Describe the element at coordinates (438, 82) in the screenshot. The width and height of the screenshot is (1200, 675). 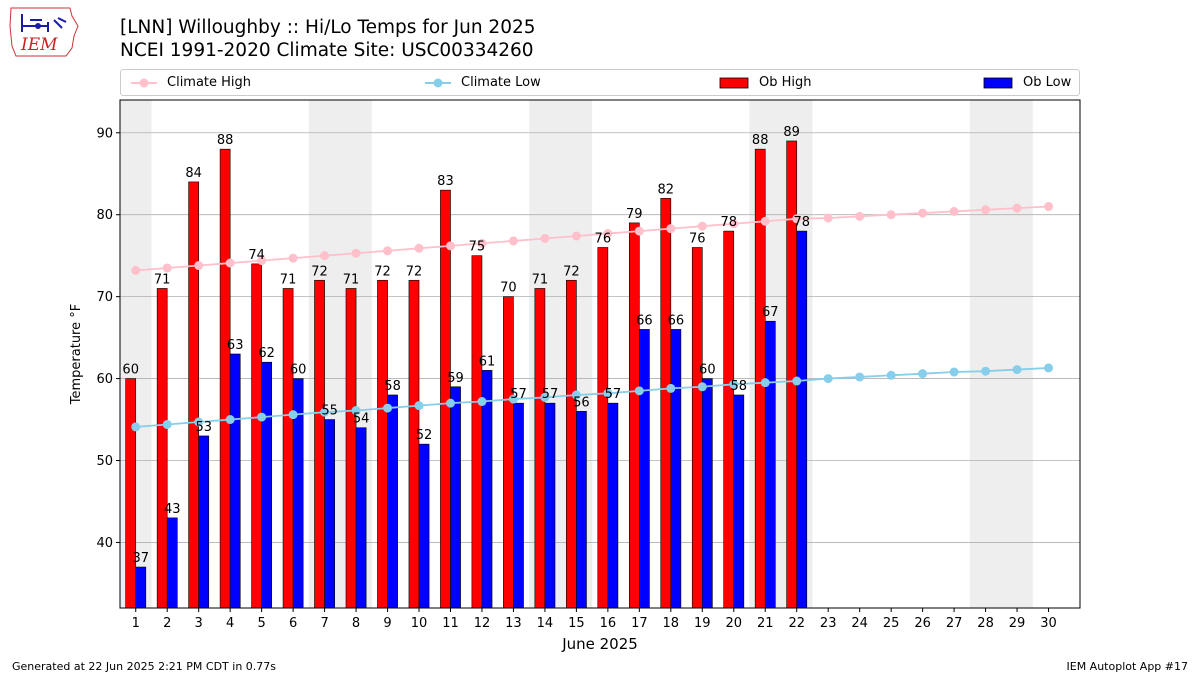
I see `legend-line-marker-icon` at that location.